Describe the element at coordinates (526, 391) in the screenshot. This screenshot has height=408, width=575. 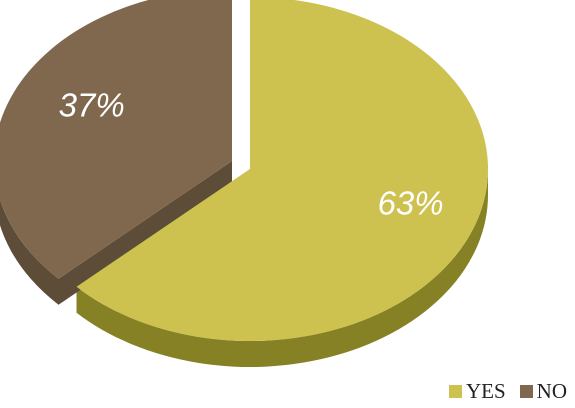
I see `legend-swatch-no` at that location.